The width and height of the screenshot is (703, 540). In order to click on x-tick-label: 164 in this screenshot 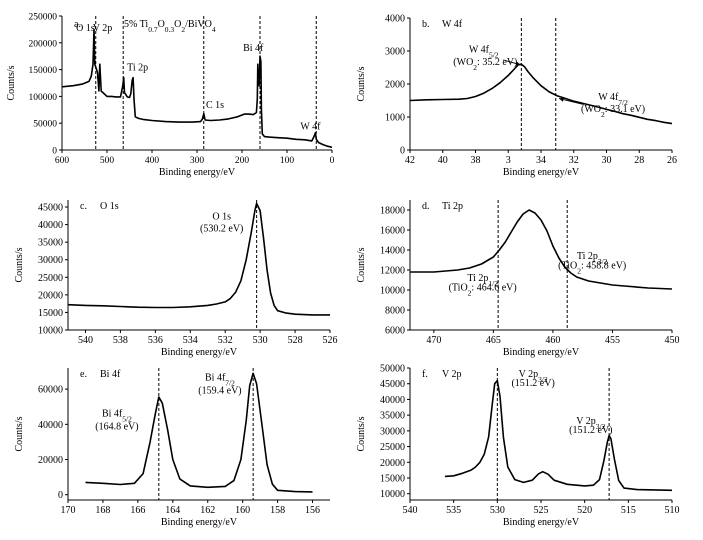, I will do `click(172, 510)`.